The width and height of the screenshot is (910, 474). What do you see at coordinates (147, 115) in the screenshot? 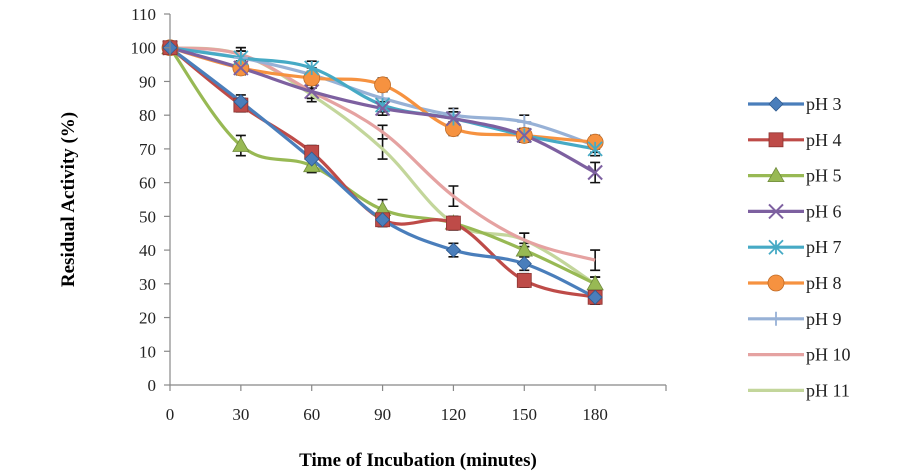
I see `y-tick-label: 80` at bounding box center [147, 115].